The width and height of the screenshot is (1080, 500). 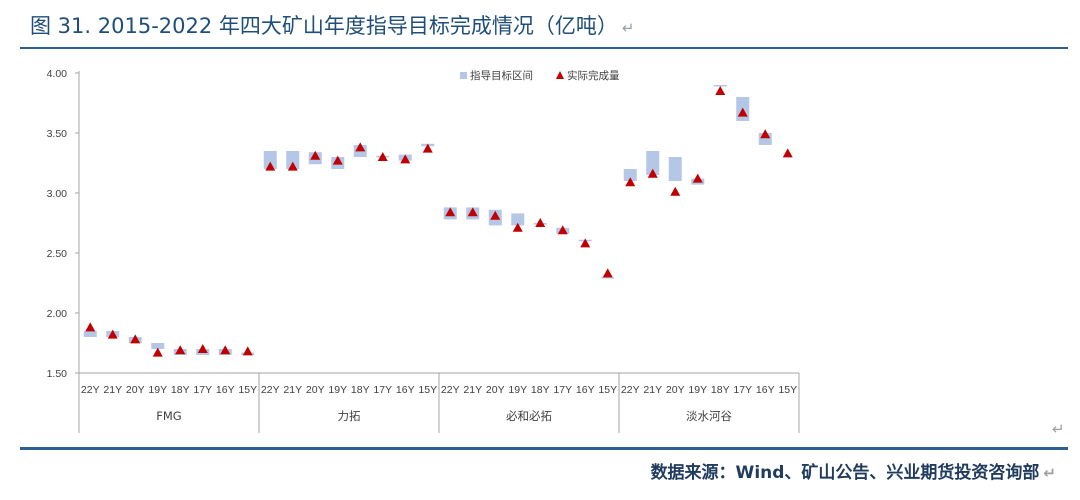 What do you see at coordinates (845, 473) in the screenshot?
I see `data-source-text: 数据来源：Wind、矿山公告、兴业期货投资咨询部` at bounding box center [845, 473].